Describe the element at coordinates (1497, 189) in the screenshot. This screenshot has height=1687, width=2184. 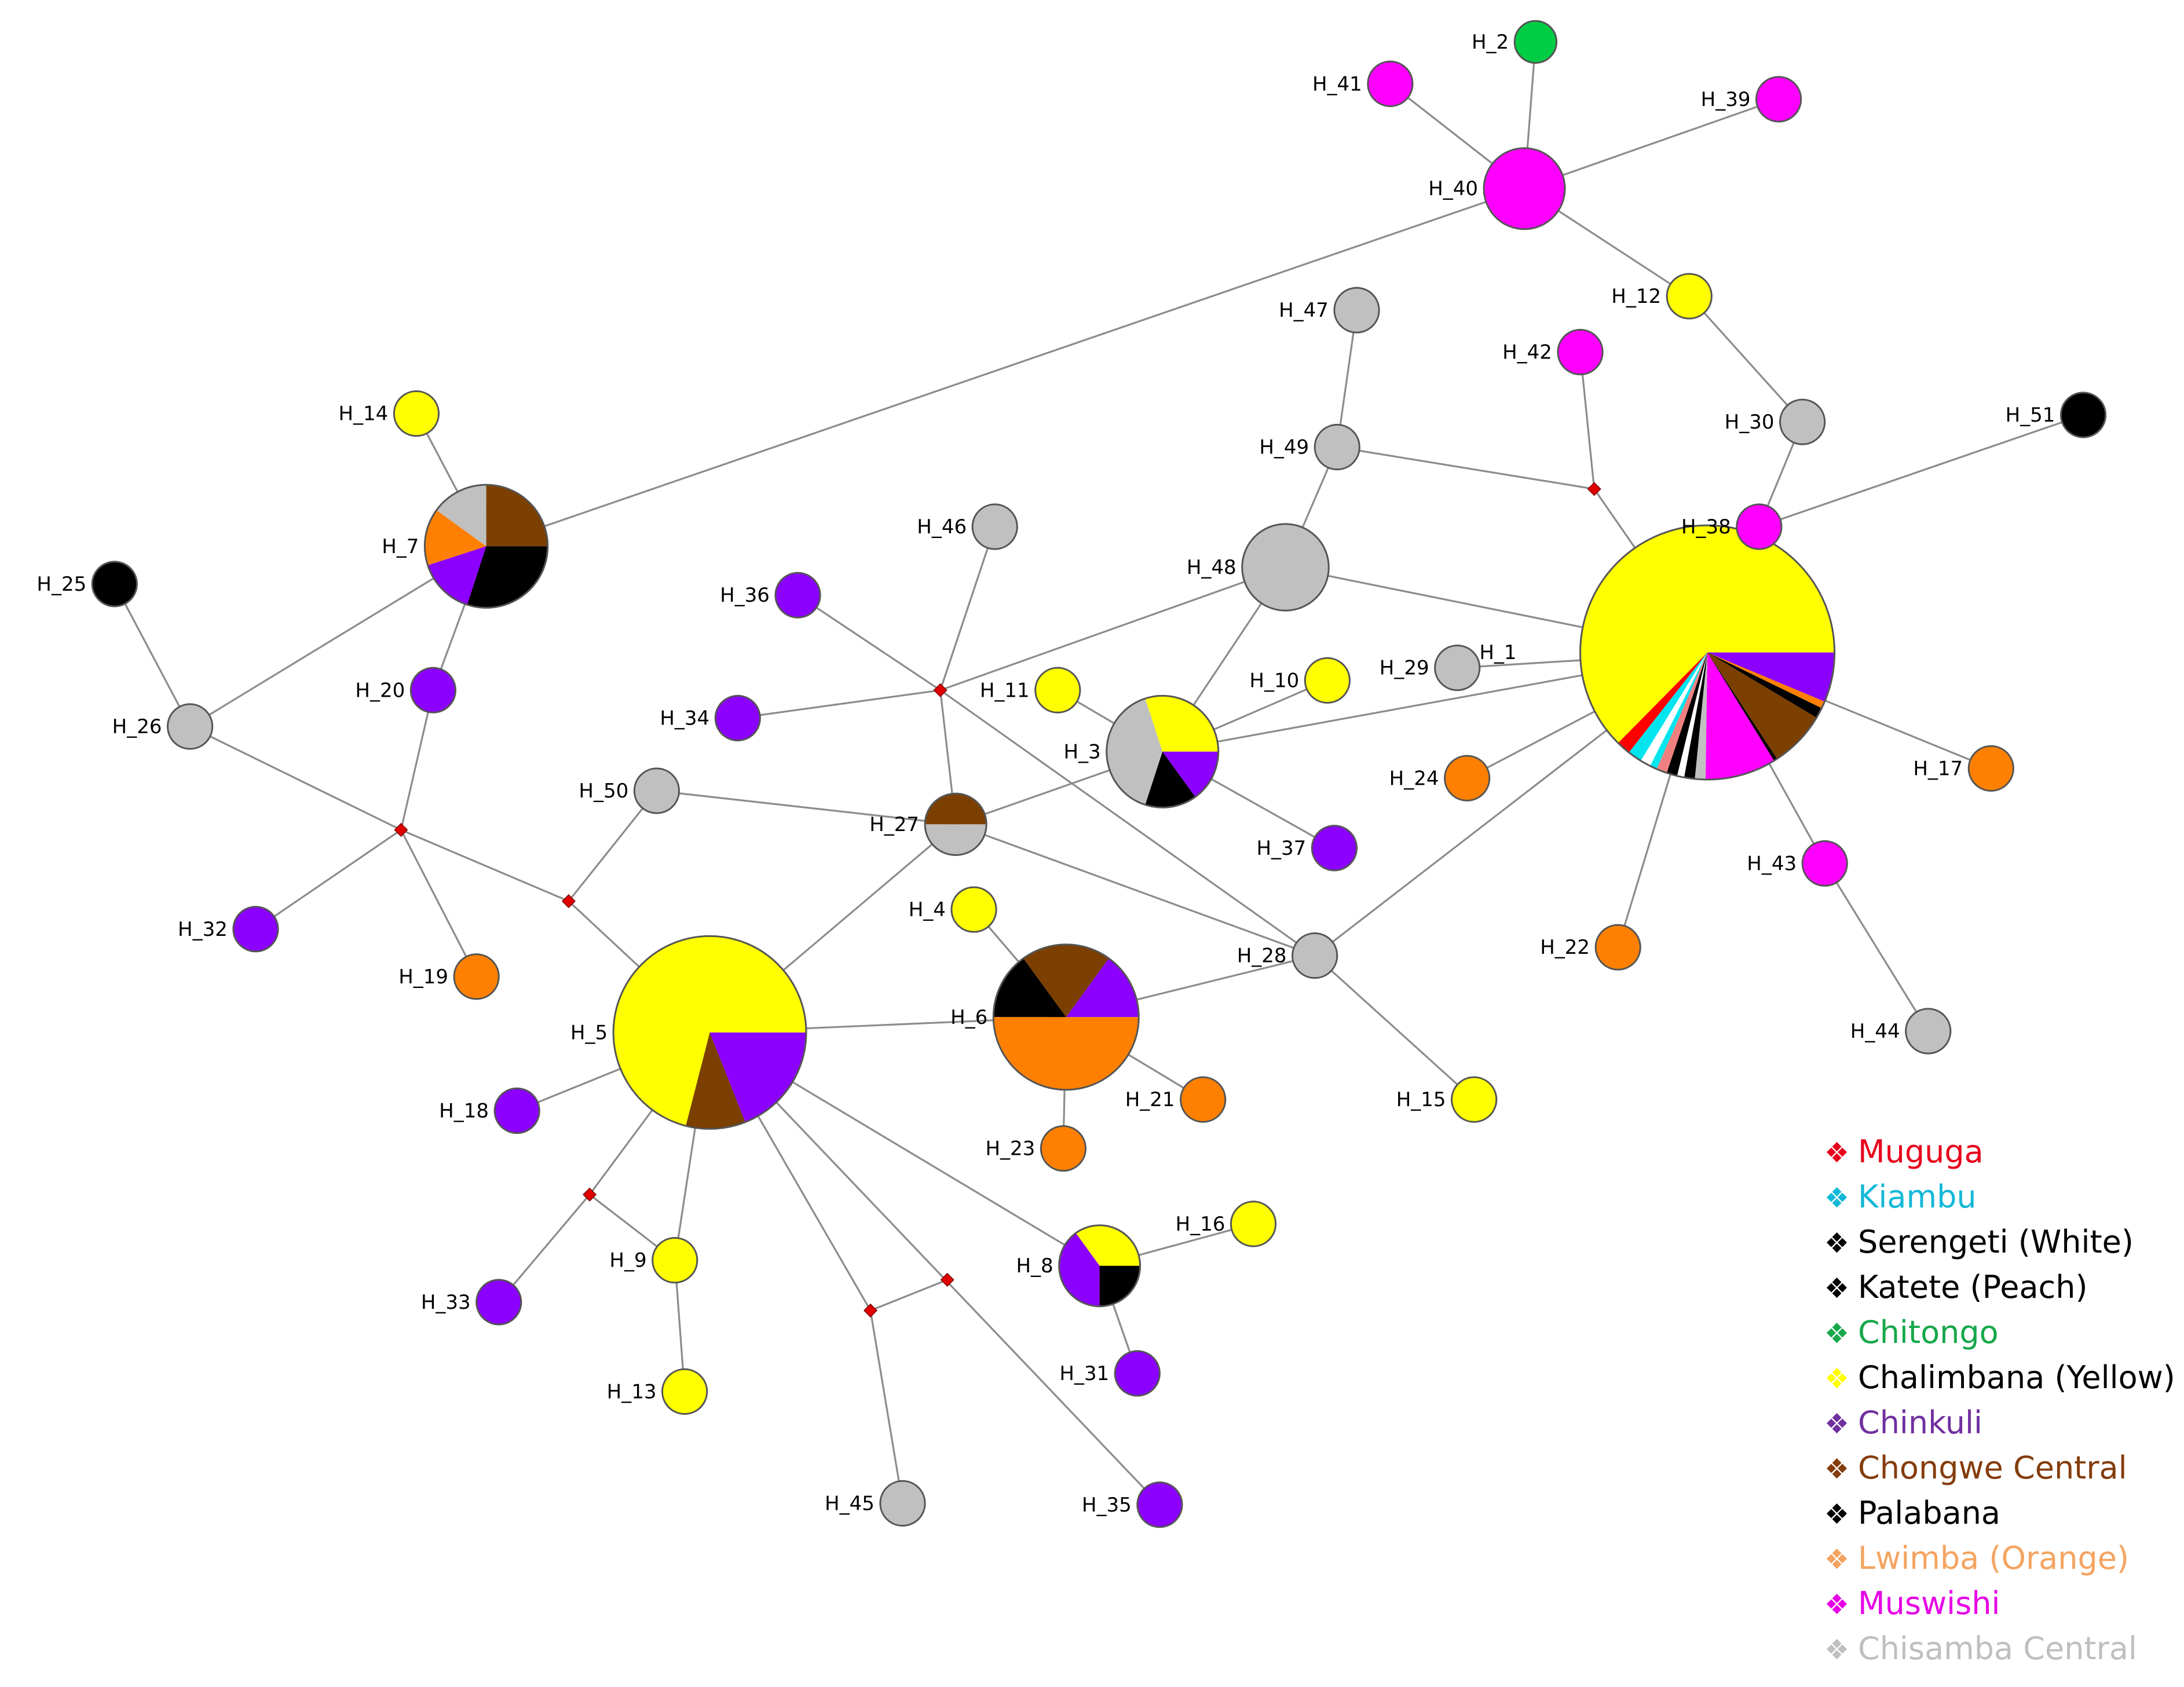
I see `node-H_40: H_40` at that location.